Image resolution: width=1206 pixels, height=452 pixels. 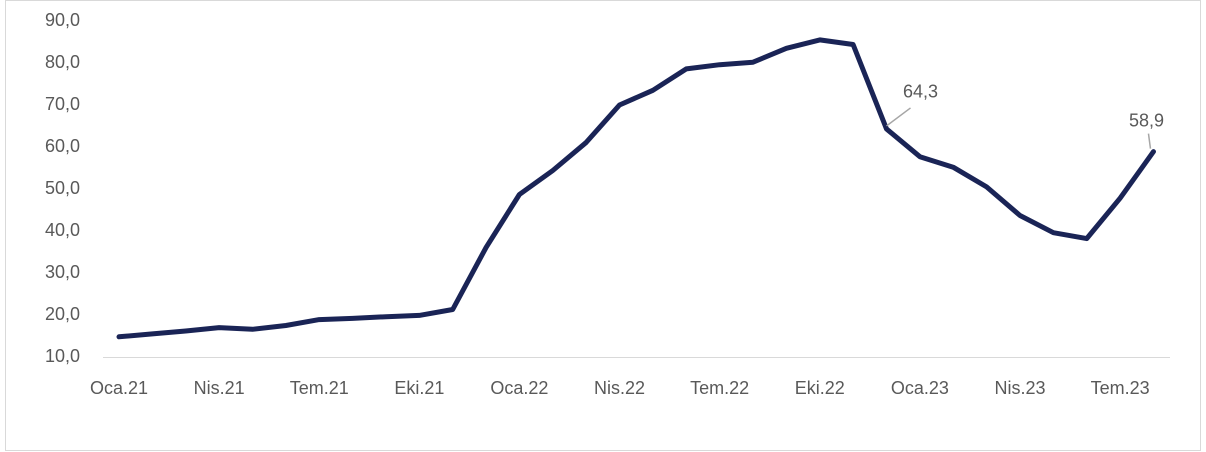 I want to click on x-tick-label: Oca.21, so click(x=119, y=388).